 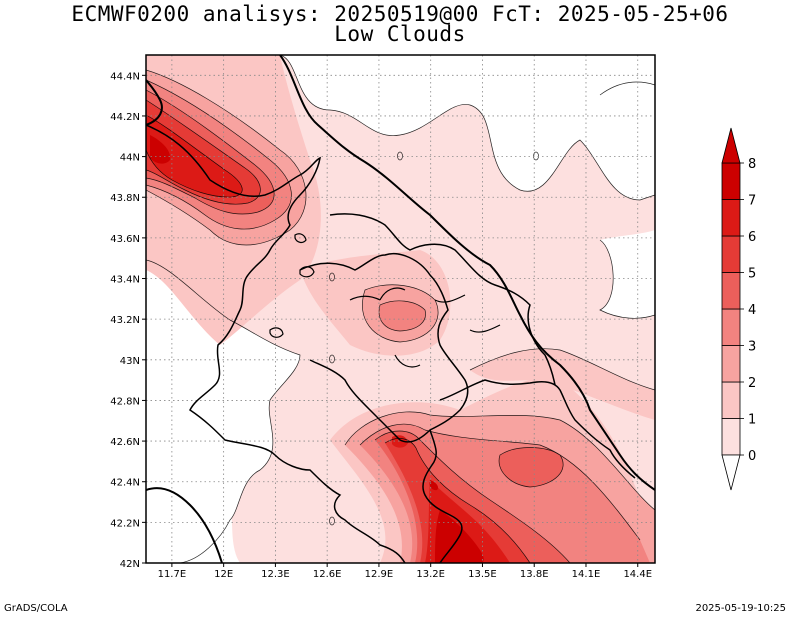 I want to click on colorbar-label: 5, so click(x=752, y=274).